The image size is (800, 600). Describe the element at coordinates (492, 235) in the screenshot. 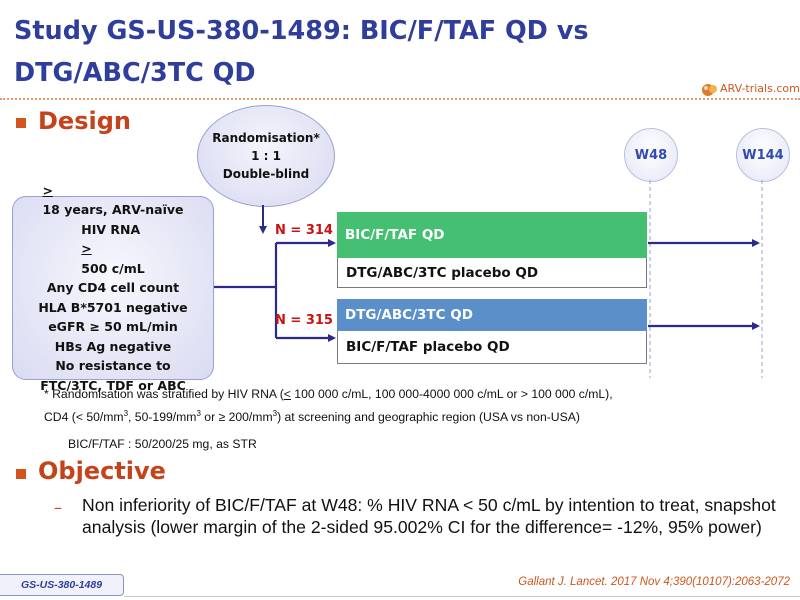

I see `arm-1-active: BIC/F/TAF QD` at that location.